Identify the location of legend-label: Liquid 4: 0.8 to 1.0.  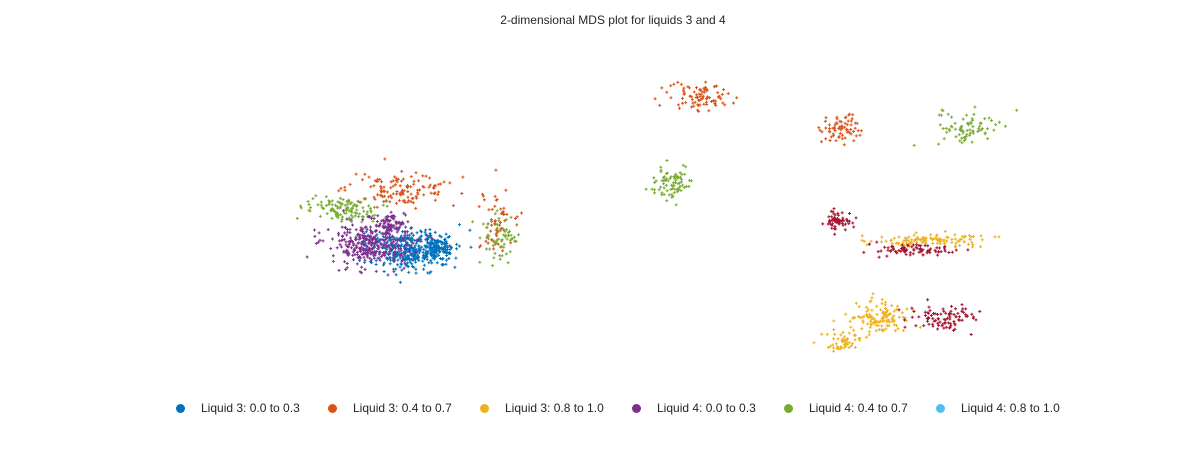
(1010, 408).